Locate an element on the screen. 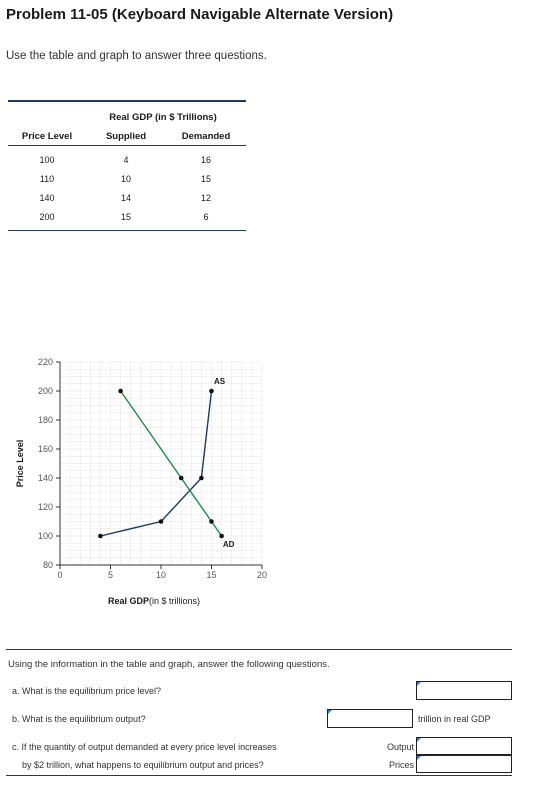 This screenshot has width=537, height=797. header-supplied: Supplied is located at coordinates (126, 136).